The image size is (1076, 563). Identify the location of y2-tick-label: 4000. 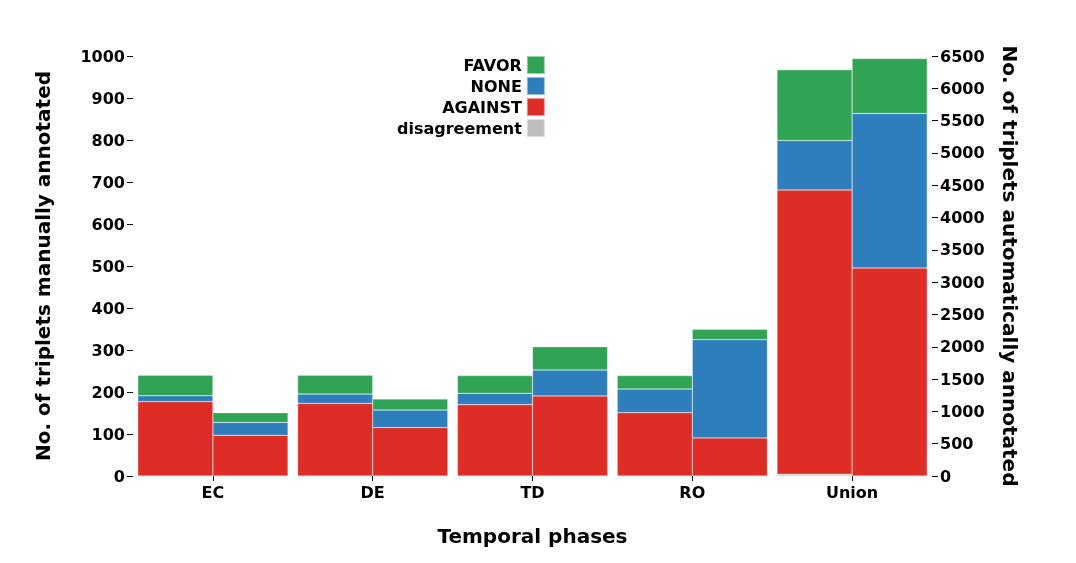
(962, 218).